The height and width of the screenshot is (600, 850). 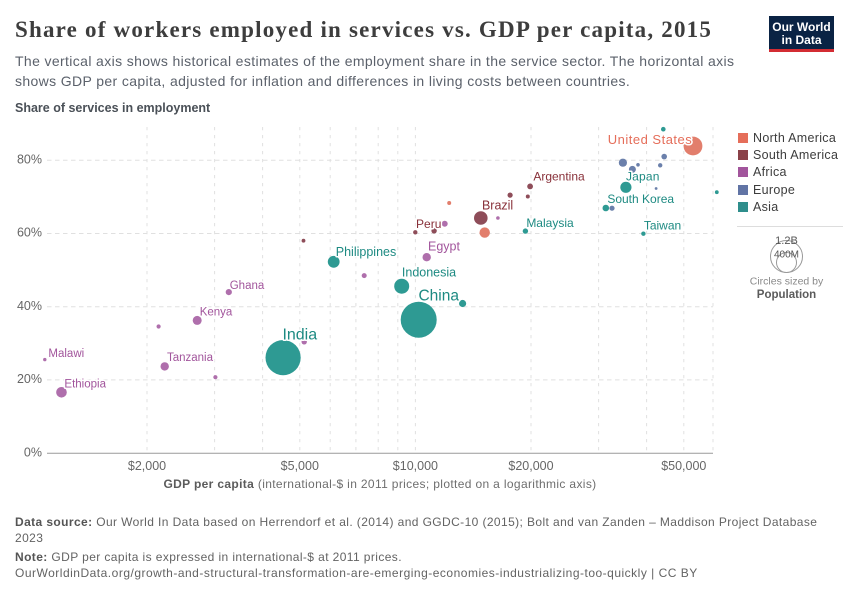 What do you see at coordinates (786, 255) in the screenshot?
I see `svg-text: 400M` at bounding box center [786, 255].